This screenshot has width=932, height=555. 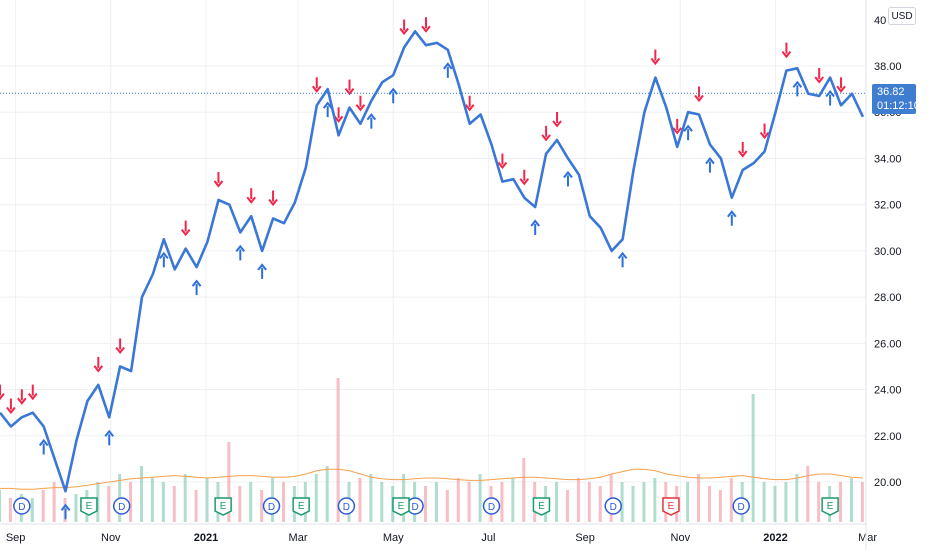 I want to click on currency-badge: USD, so click(x=902, y=16).